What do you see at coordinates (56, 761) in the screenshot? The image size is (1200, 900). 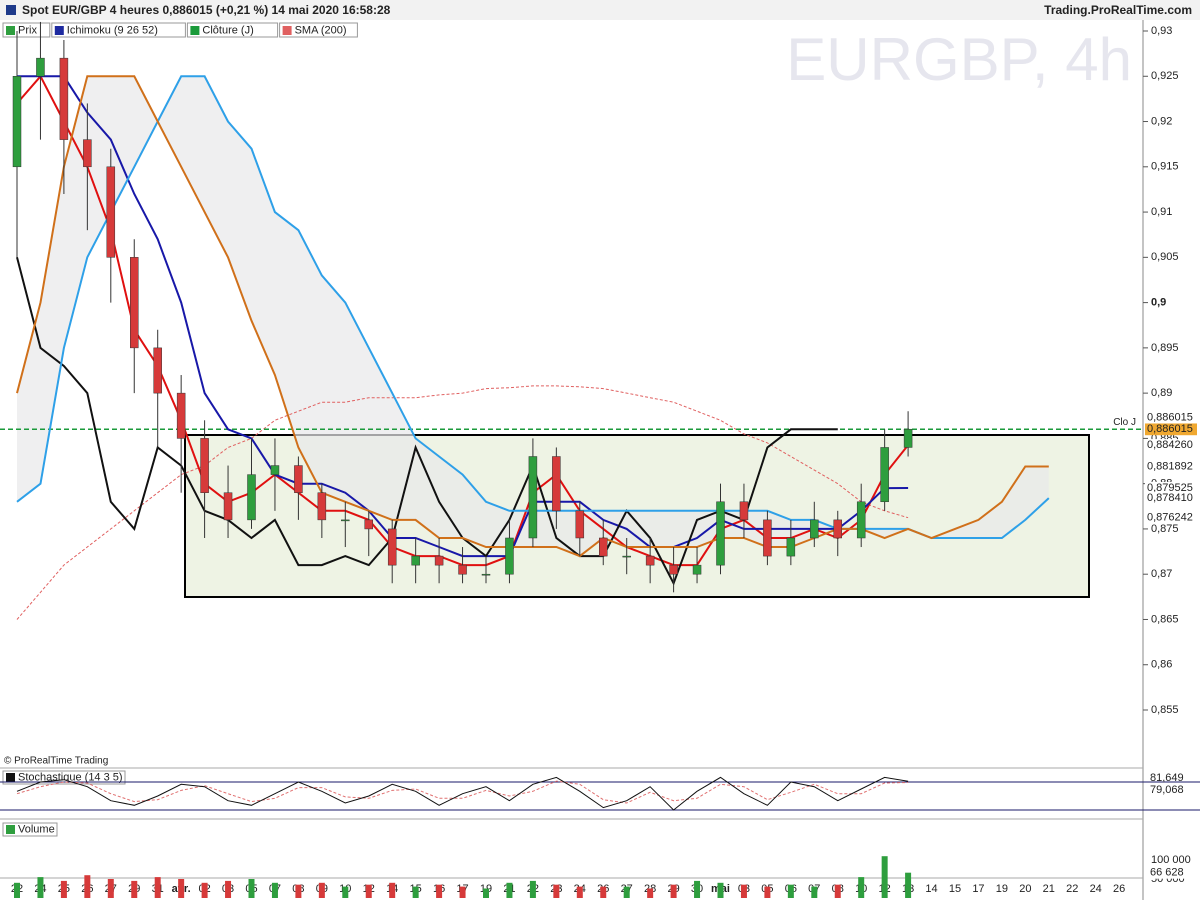 I see `copyright: © ProRealTime Trading` at bounding box center [56, 761].